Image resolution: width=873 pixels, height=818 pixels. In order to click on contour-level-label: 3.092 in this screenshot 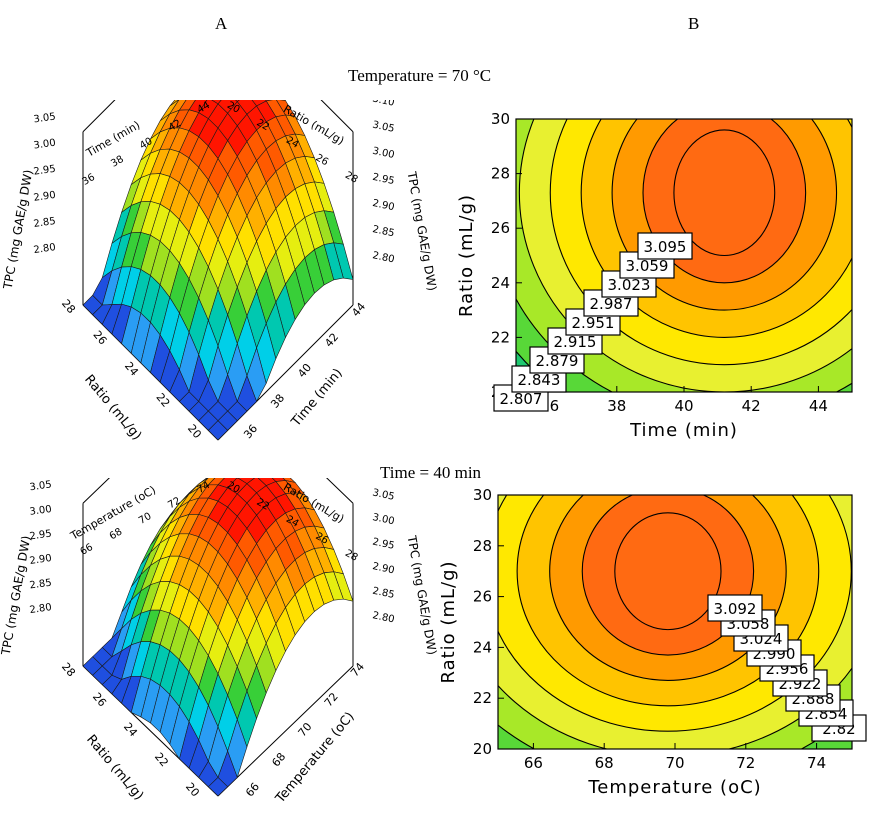, I will do `click(735, 608)`.